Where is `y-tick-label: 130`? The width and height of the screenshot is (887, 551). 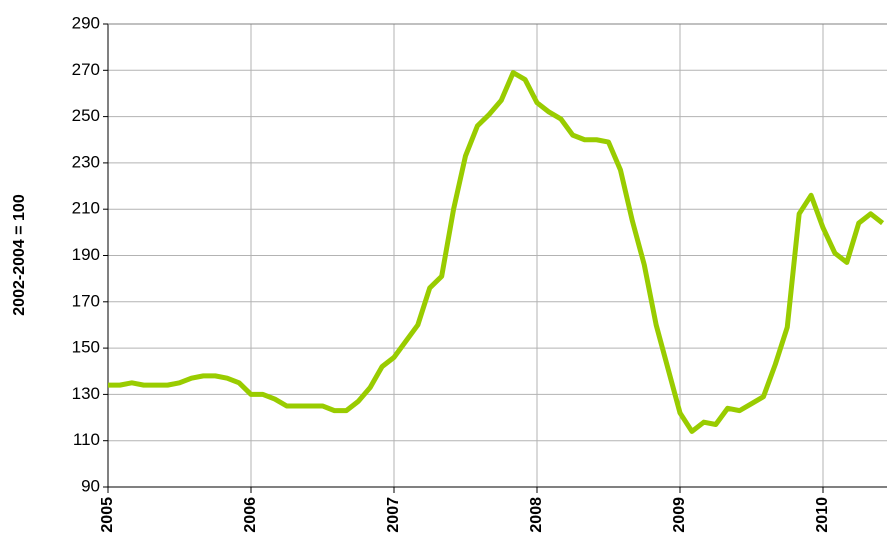 y-tick-label: 130 is located at coordinates (86, 393).